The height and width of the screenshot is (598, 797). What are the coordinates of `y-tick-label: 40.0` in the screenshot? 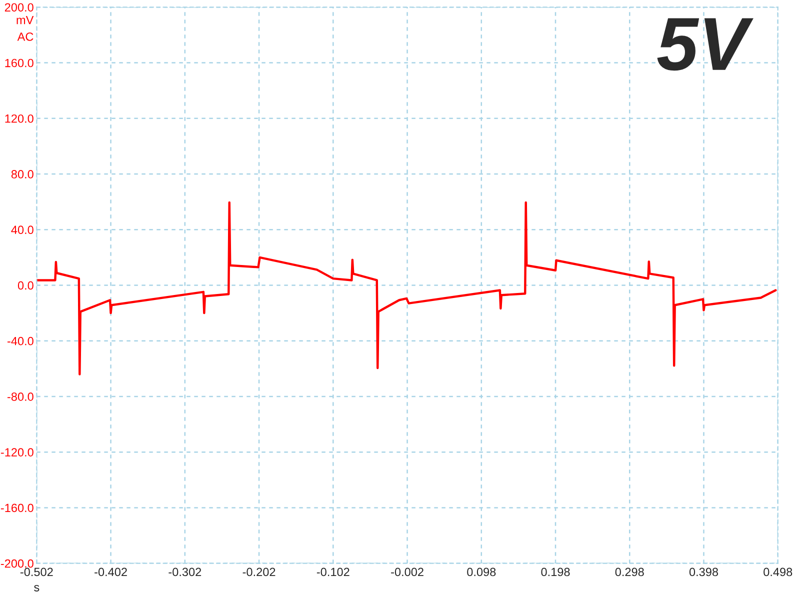 It's located at (22, 230).